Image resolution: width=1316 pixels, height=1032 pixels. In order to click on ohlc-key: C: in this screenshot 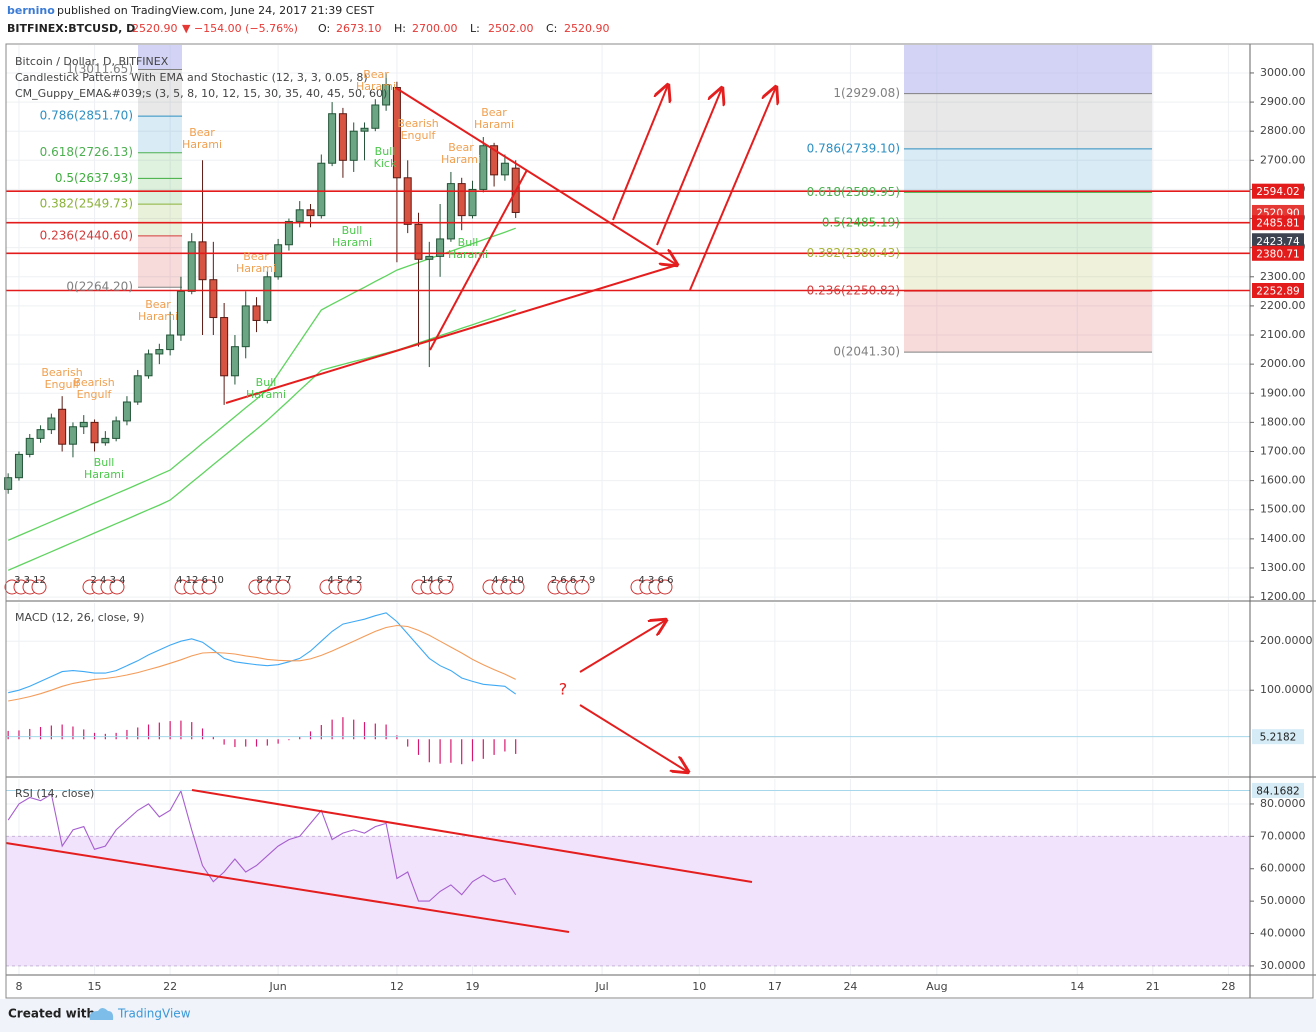, I will do `click(551, 28)`.